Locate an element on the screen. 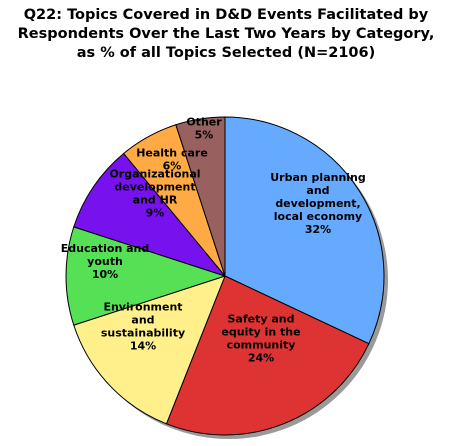 The height and width of the screenshot is (446, 452). pie-slice-category: Education and is located at coordinates (105, 248).